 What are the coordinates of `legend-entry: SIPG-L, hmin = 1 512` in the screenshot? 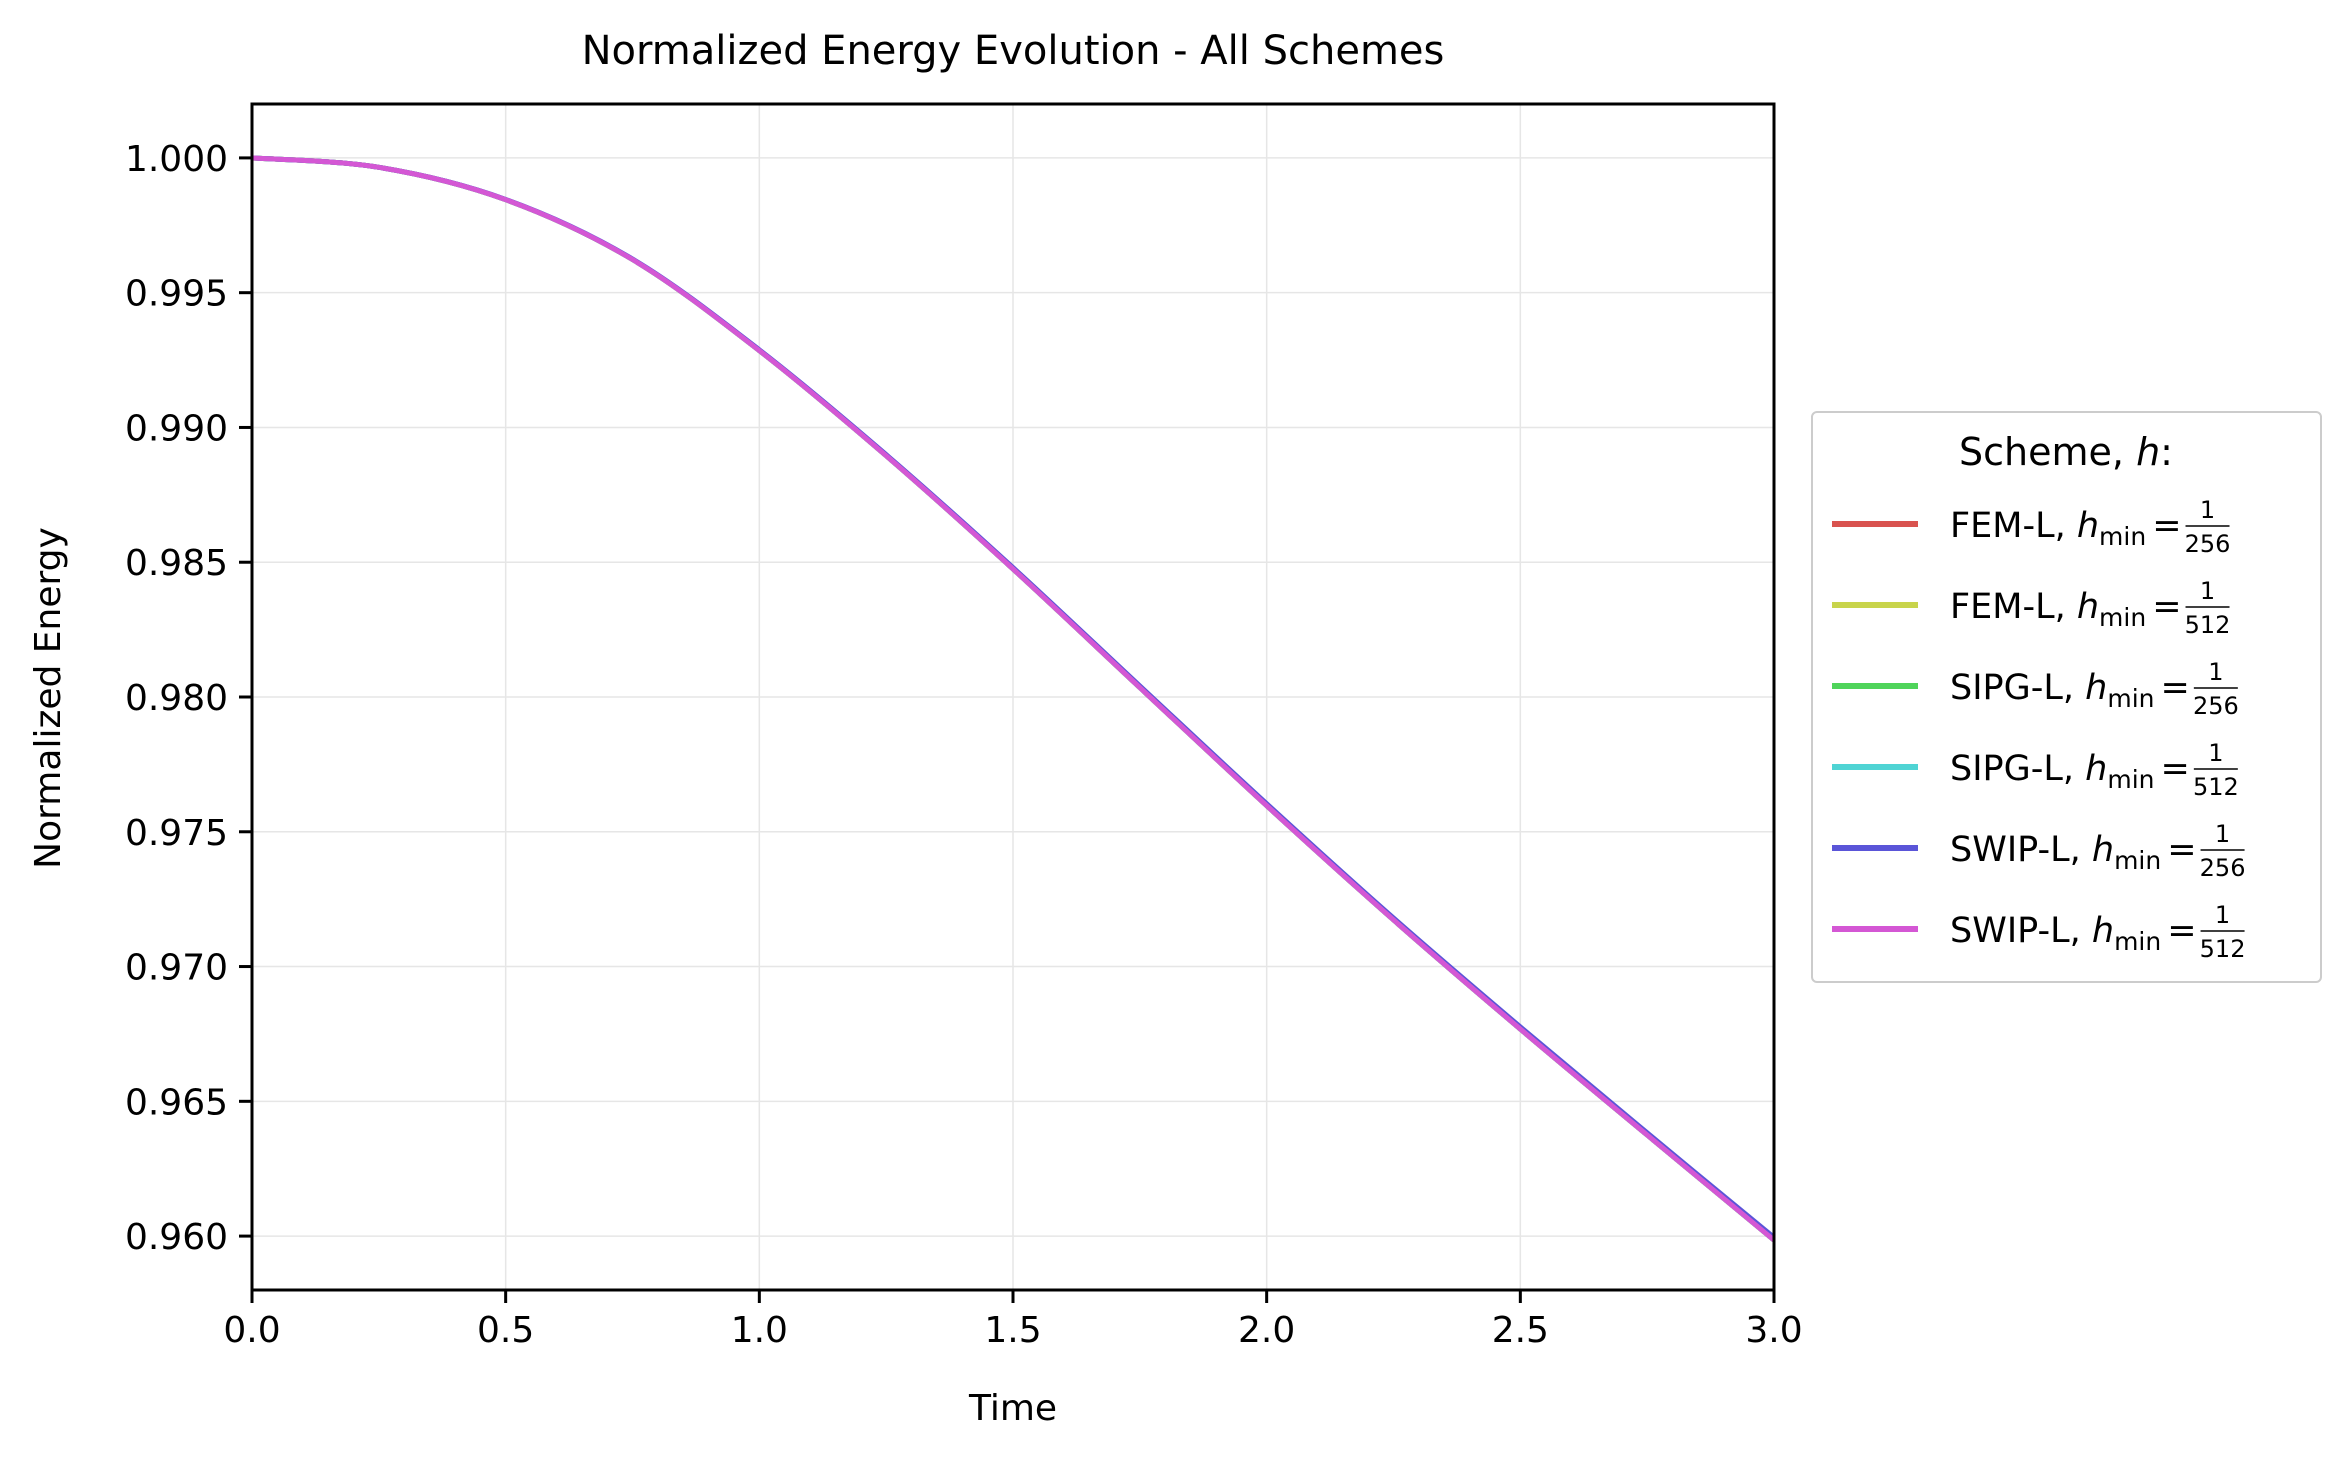 It's located at (2035, 770).